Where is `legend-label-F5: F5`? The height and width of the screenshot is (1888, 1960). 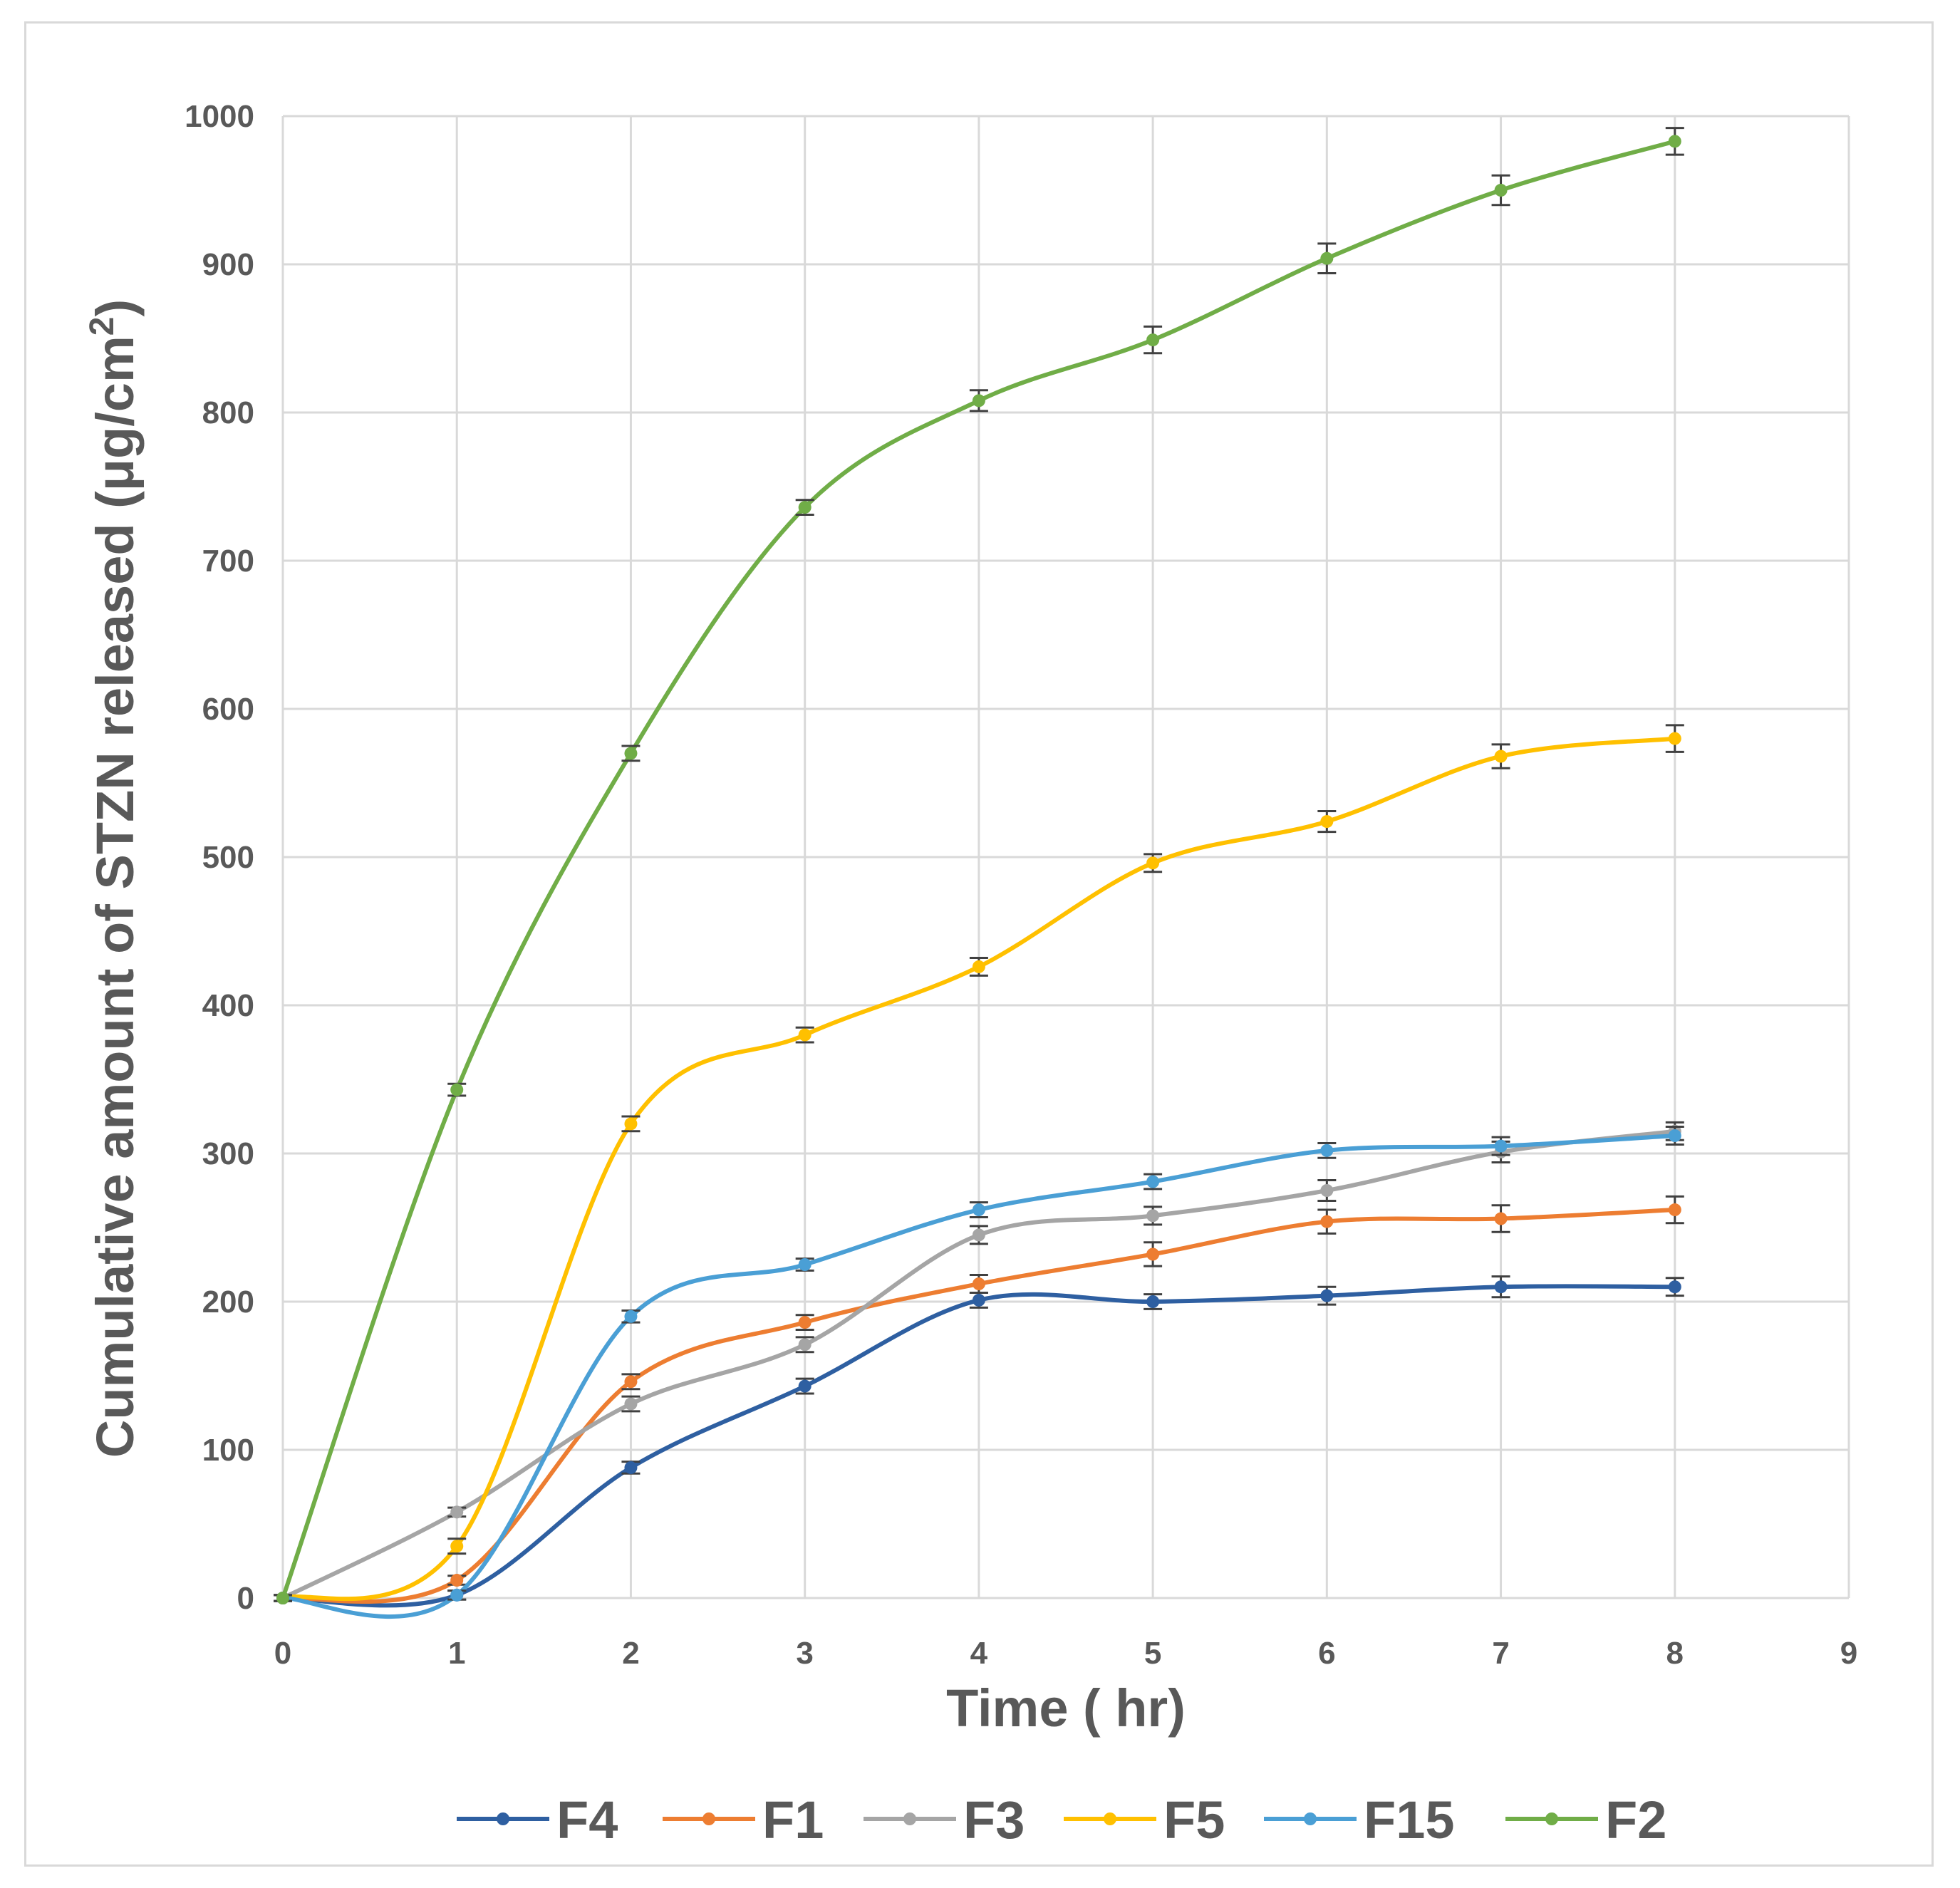 legend-label-F5: F5 is located at coordinates (1194, 1820).